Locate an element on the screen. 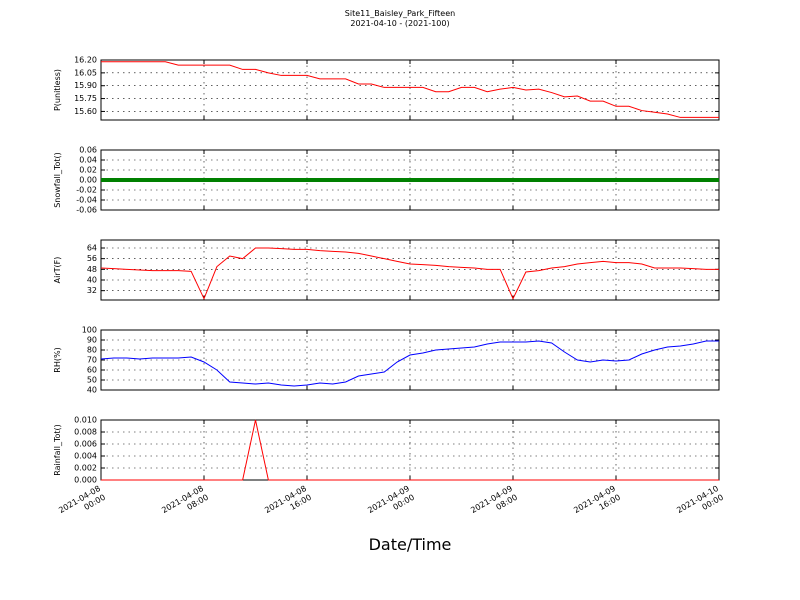 This screenshot has width=800, height=600. y-tick-label: 0.002 is located at coordinates (85, 468).